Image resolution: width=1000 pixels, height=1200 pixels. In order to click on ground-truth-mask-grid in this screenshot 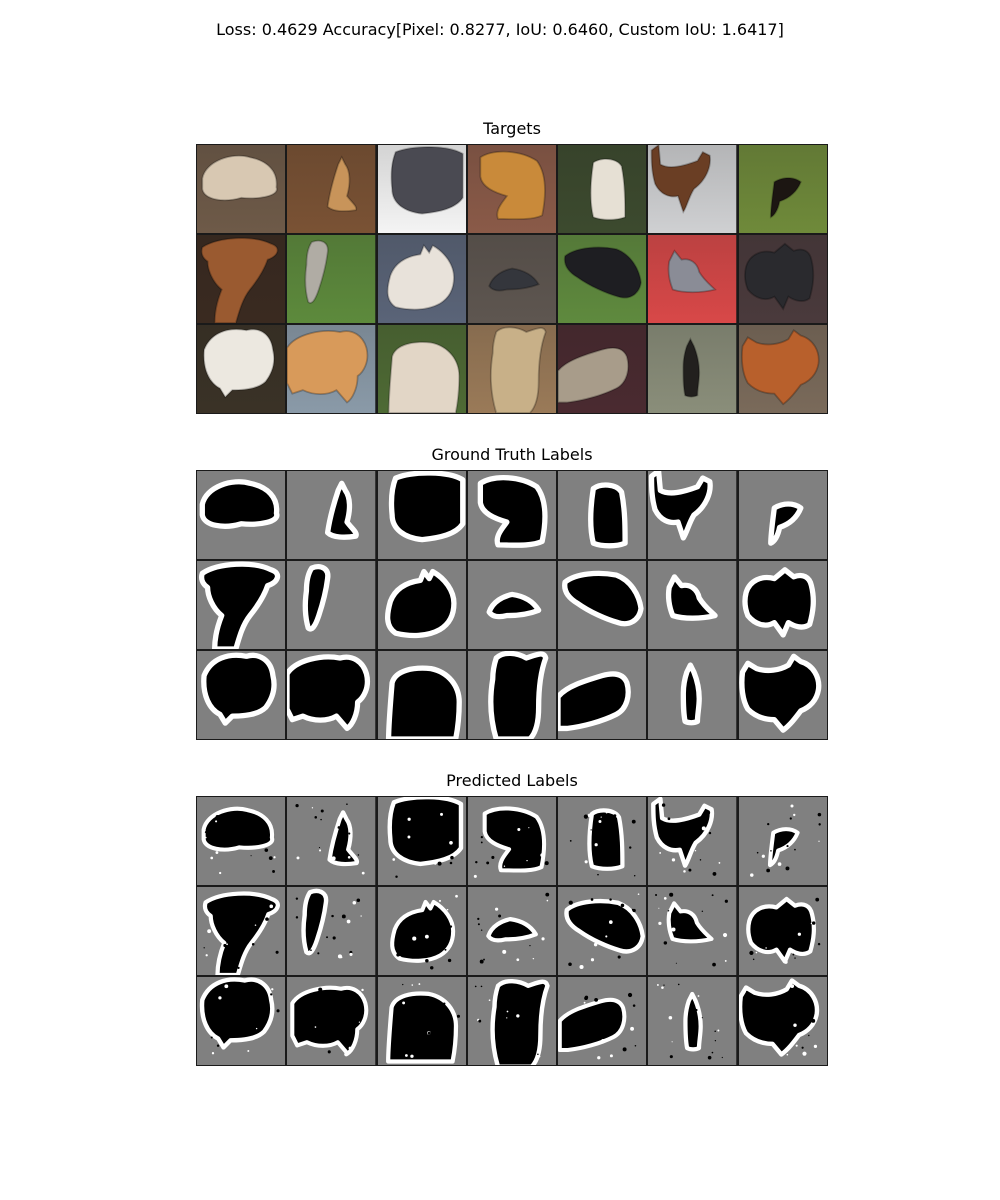, I will do `click(512, 605)`.